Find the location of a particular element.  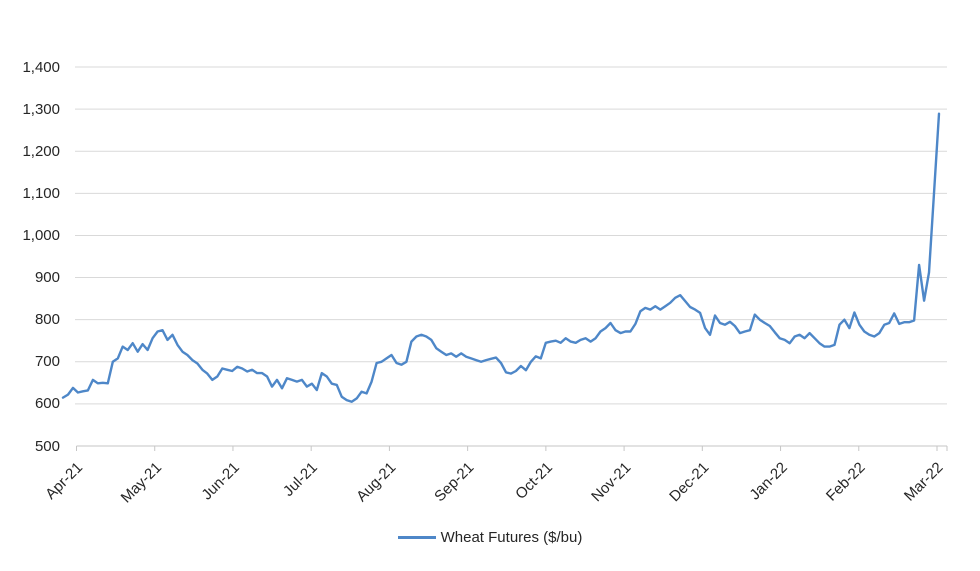

y-axis-tick-label: 1,200 is located at coordinates (41, 151).